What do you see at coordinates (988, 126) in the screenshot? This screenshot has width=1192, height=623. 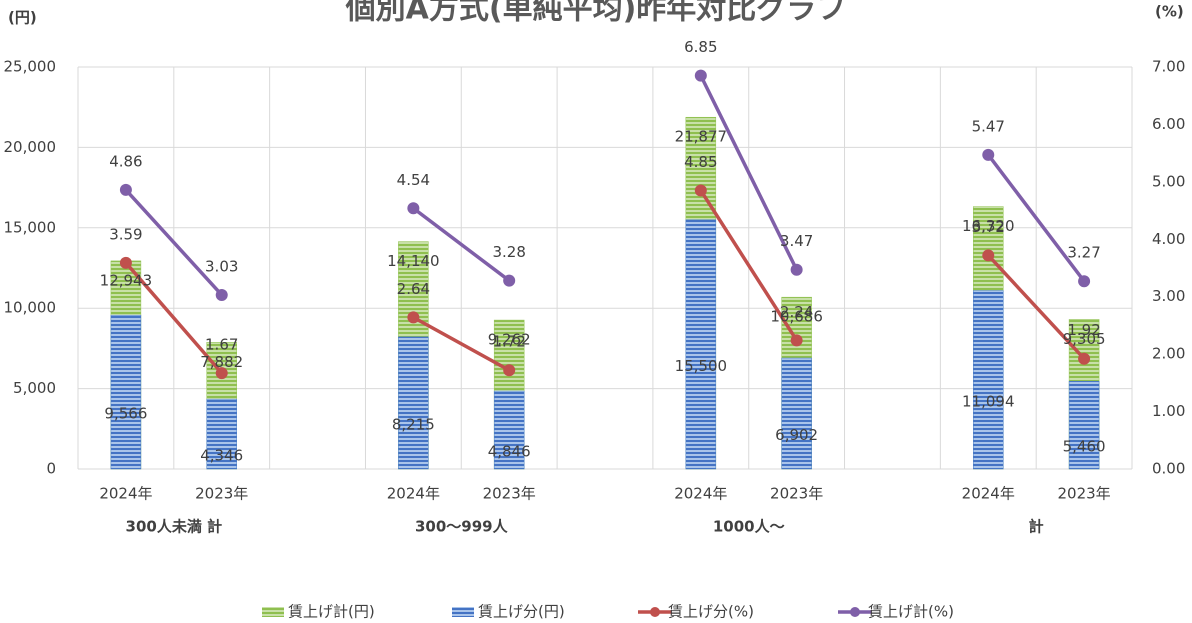 I see `data-label: 5.47` at bounding box center [988, 126].